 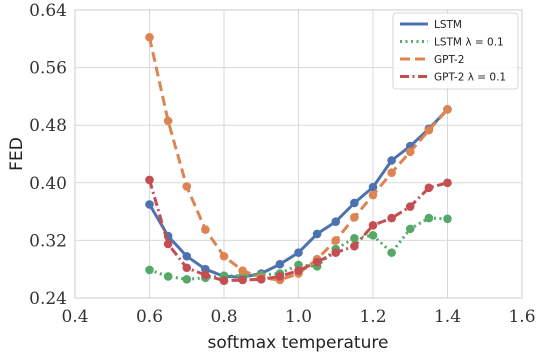 I want to click on x-tick-label: 0.6, so click(x=149, y=317).